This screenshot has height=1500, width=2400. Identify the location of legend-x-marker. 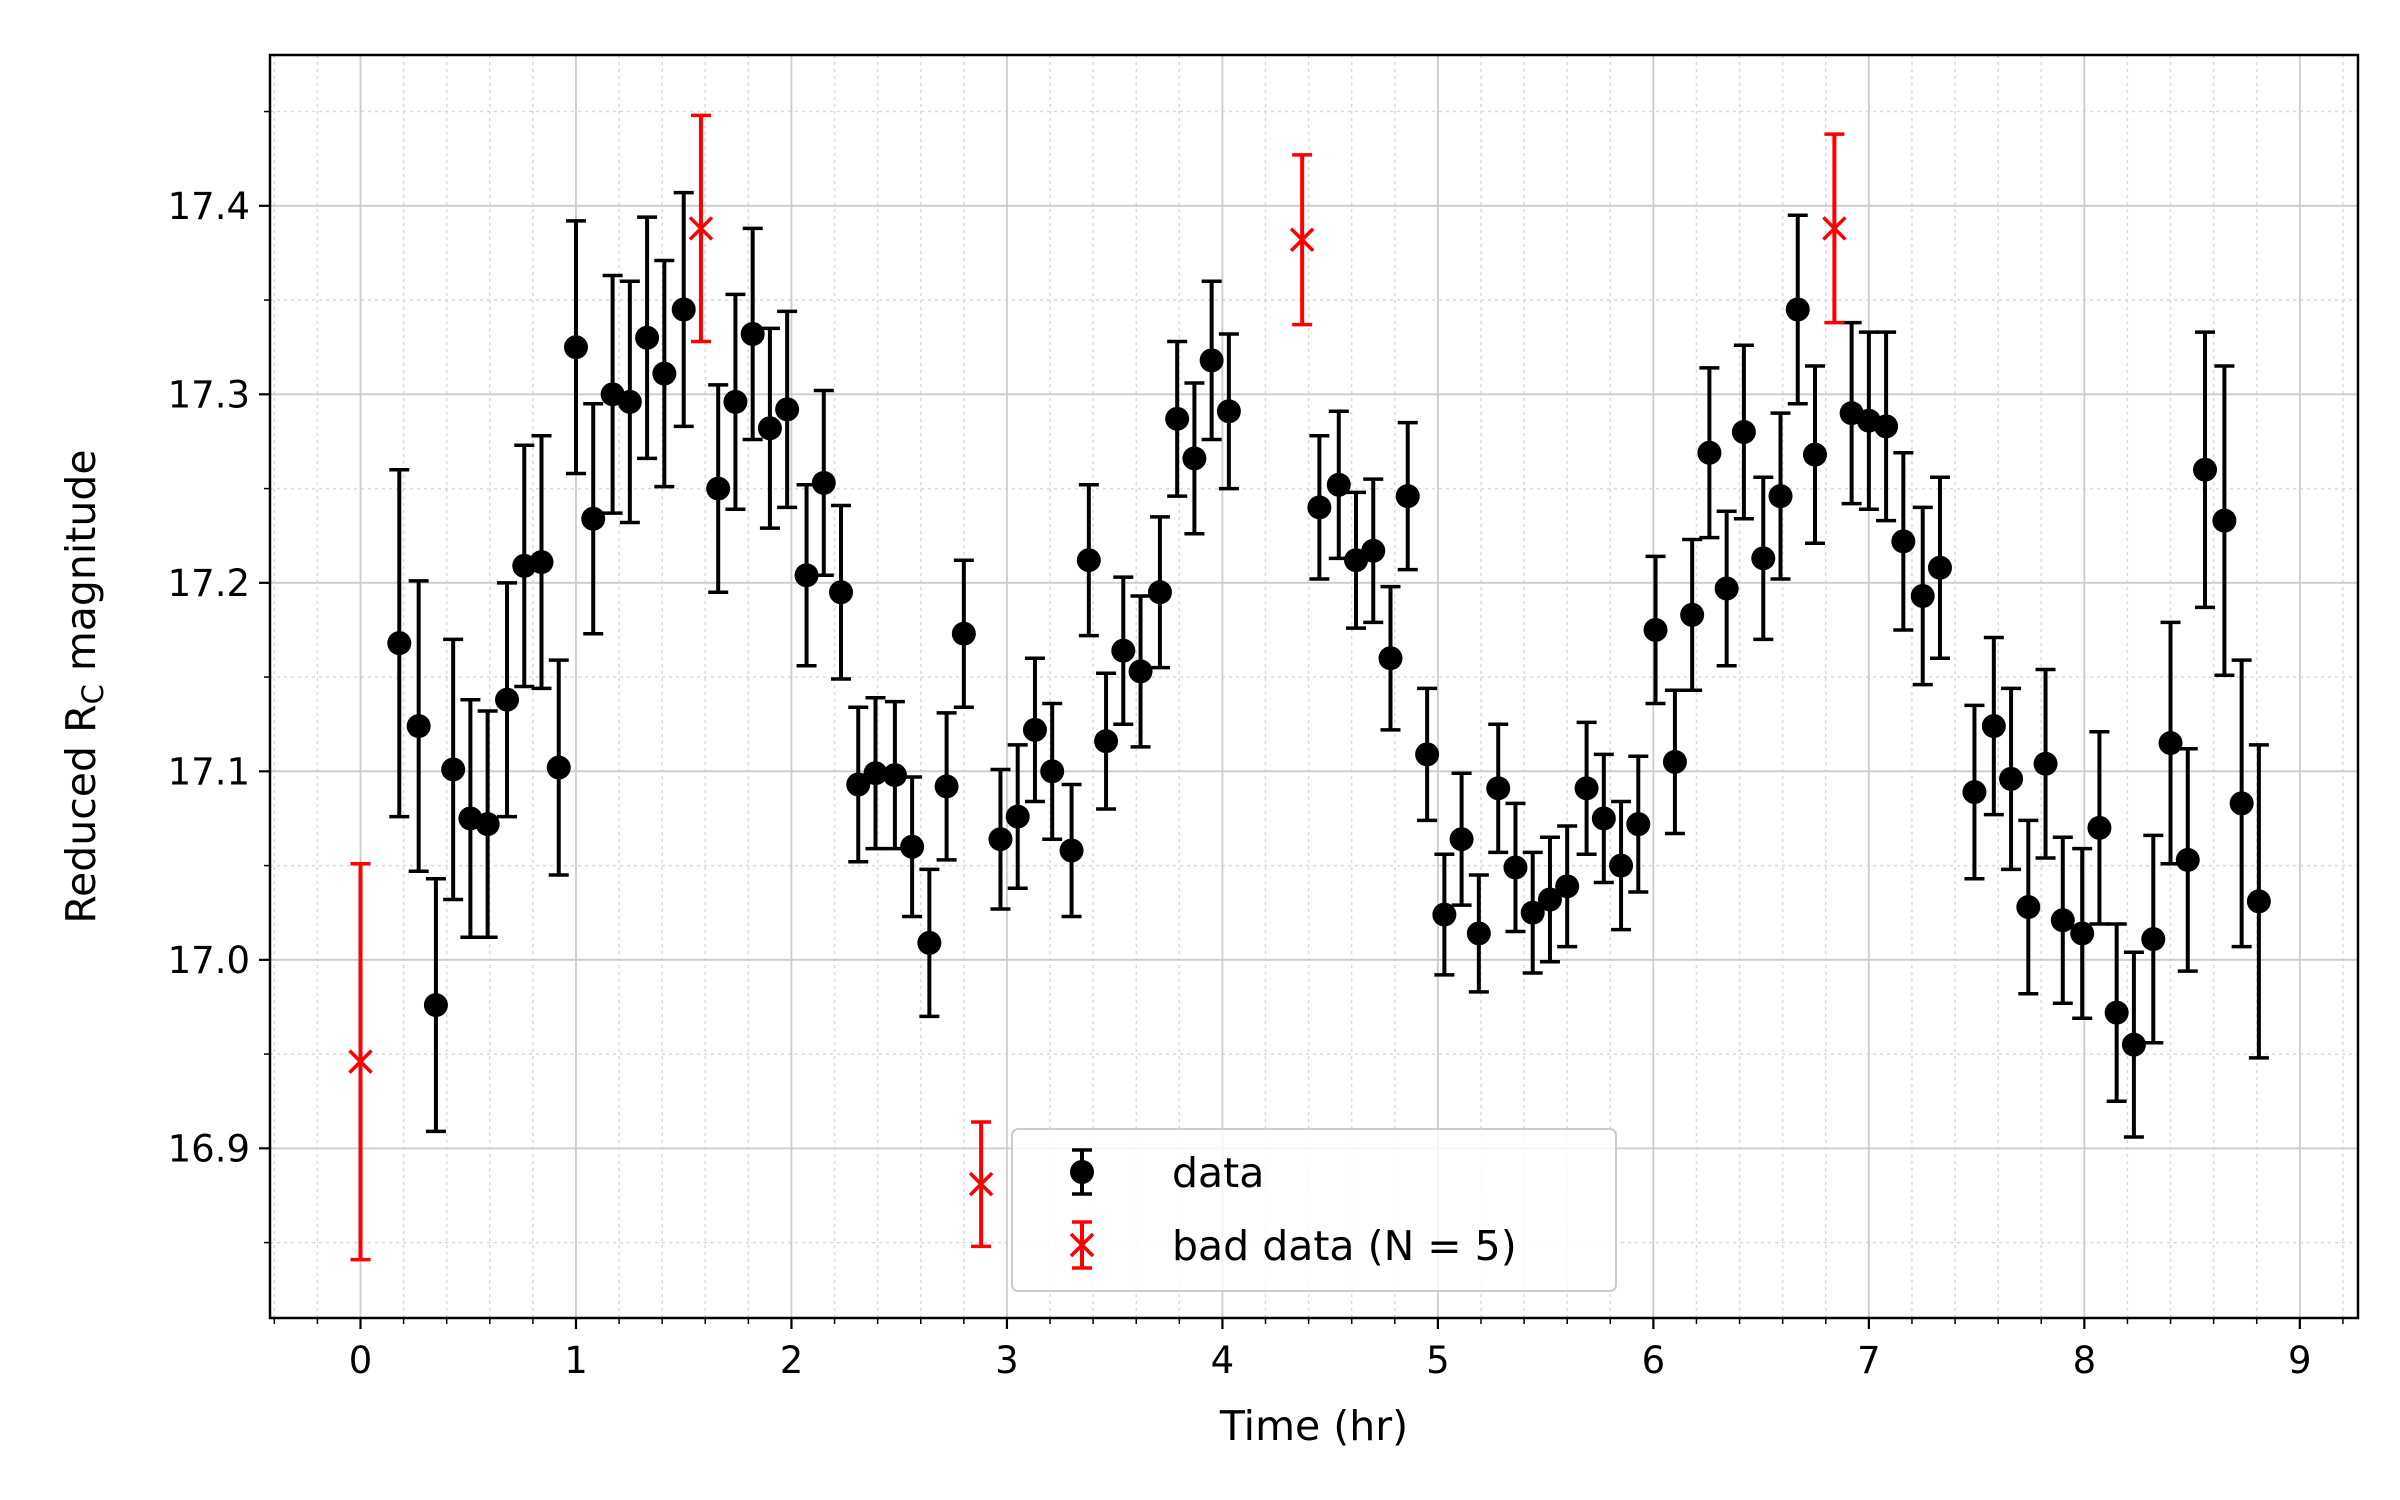
(1082, 1245).